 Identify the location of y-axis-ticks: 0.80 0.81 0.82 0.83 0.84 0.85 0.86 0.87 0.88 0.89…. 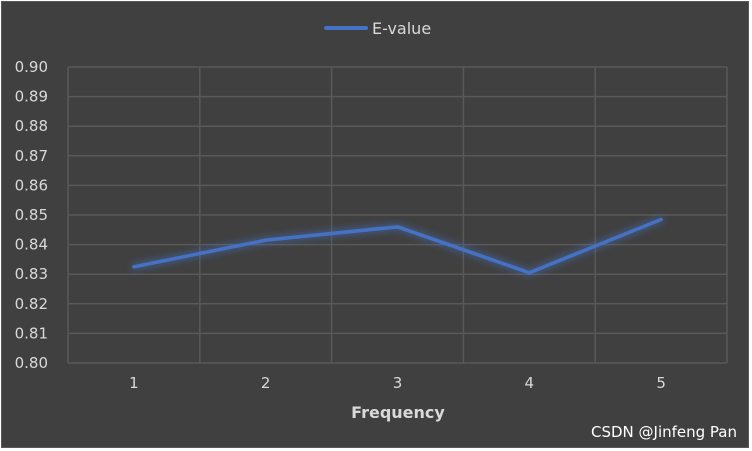
(31, 215).